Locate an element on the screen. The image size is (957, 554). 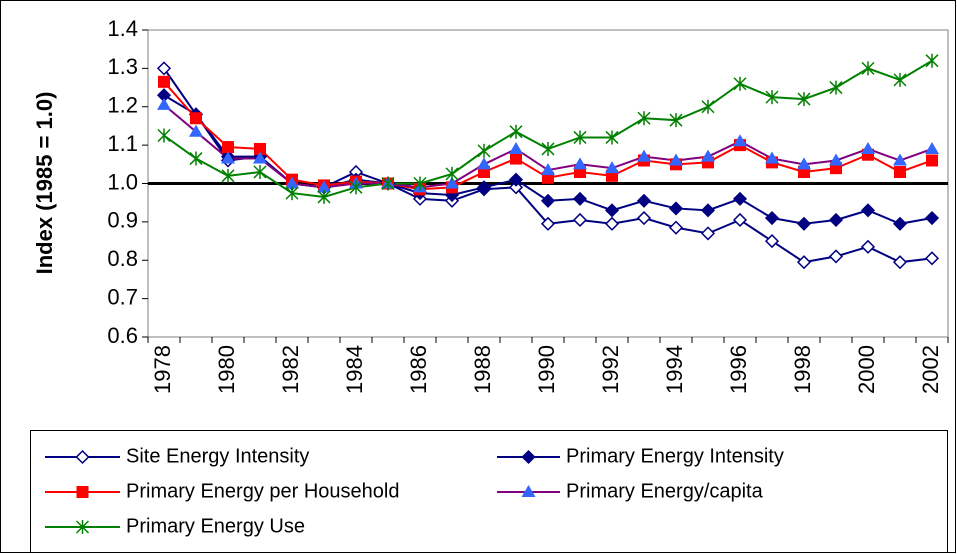
y-tick-label: 1.0 is located at coordinates (122, 181).